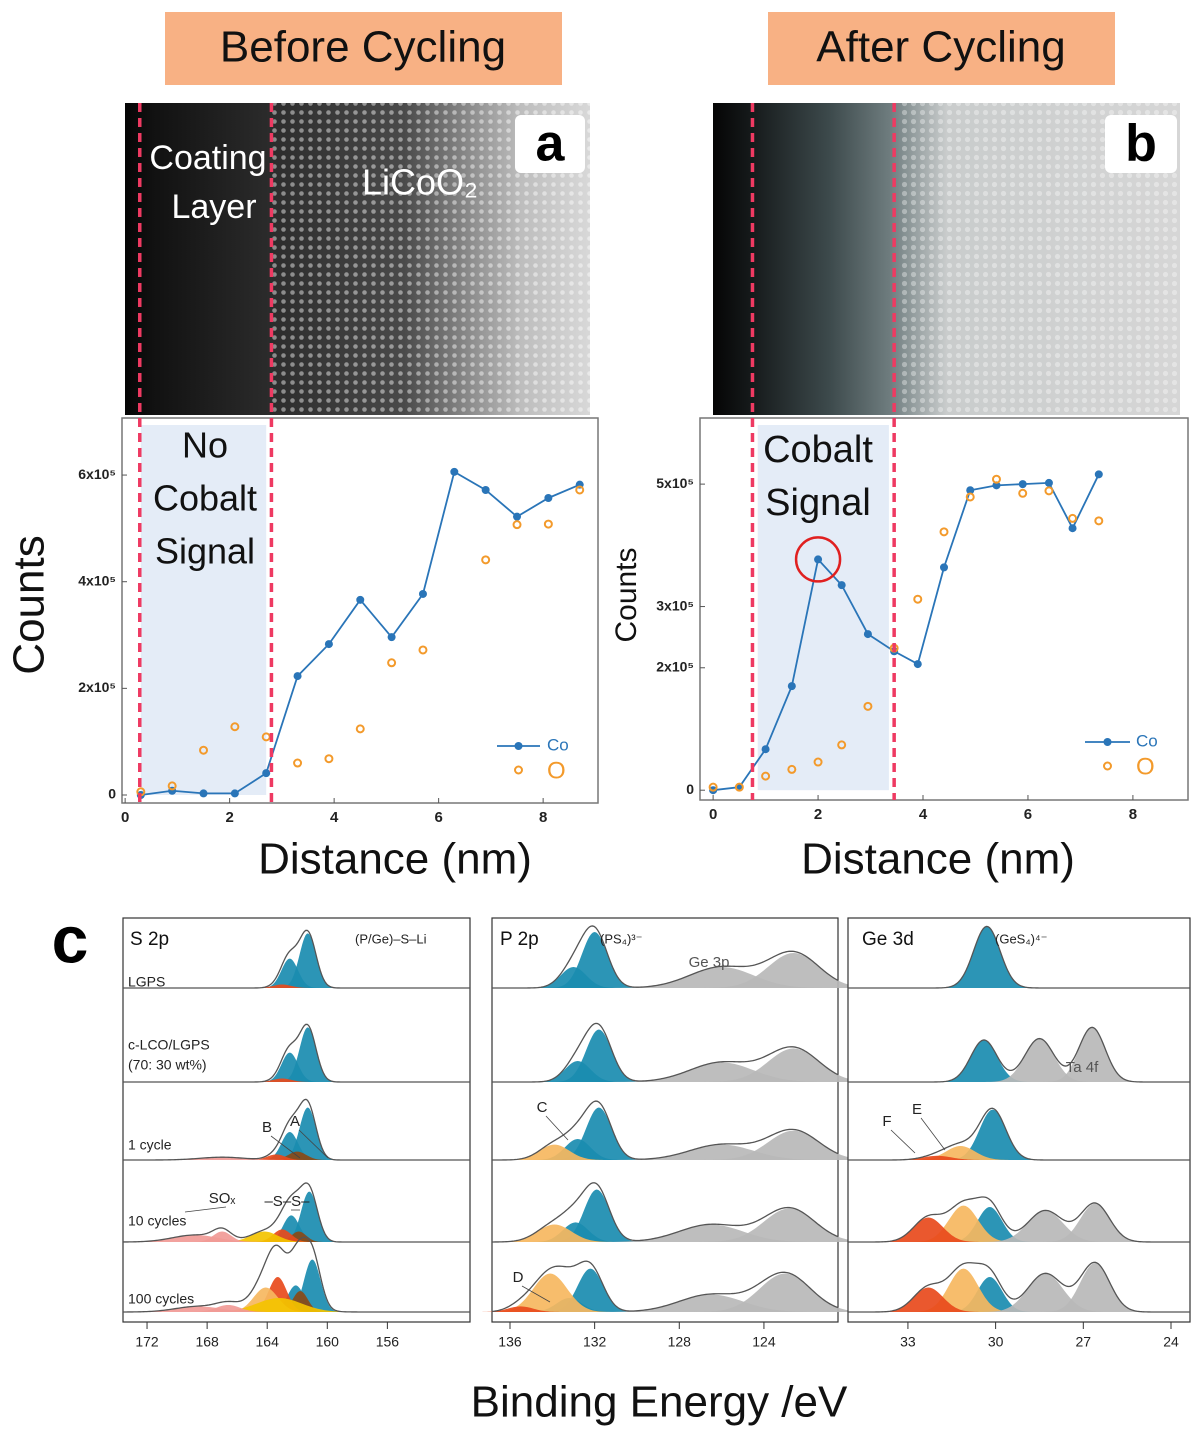 This screenshot has height=1432, width=1199. I want to click on y-tick-label: 5x10⁵, so click(675, 483).